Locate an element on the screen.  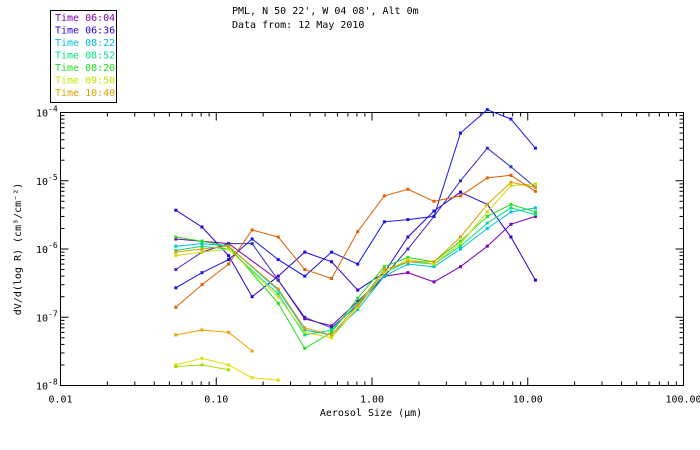
y-tick-label: 10⁻⁴ is located at coordinates (47, 112).